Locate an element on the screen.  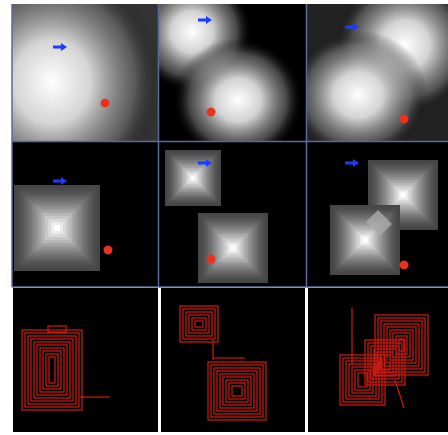
field-bridge is located at coordinates (379, 223).